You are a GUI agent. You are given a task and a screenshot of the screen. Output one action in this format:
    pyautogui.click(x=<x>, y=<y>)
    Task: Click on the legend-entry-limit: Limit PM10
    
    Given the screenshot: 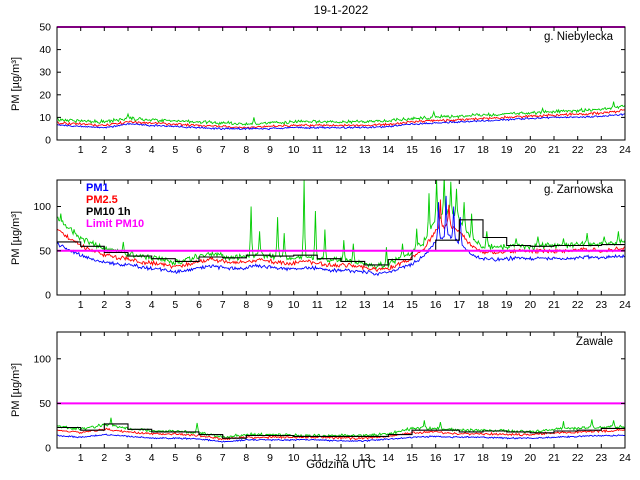 What is the action you would take?
    pyautogui.click(x=115, y=224)
    